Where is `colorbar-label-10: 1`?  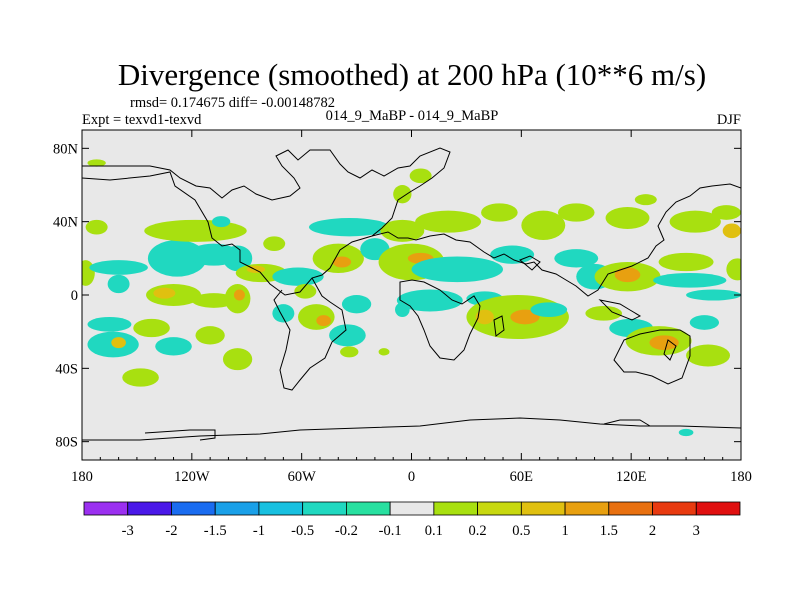
colorbar-label-10: 1 is located at coordinates (564, 531).